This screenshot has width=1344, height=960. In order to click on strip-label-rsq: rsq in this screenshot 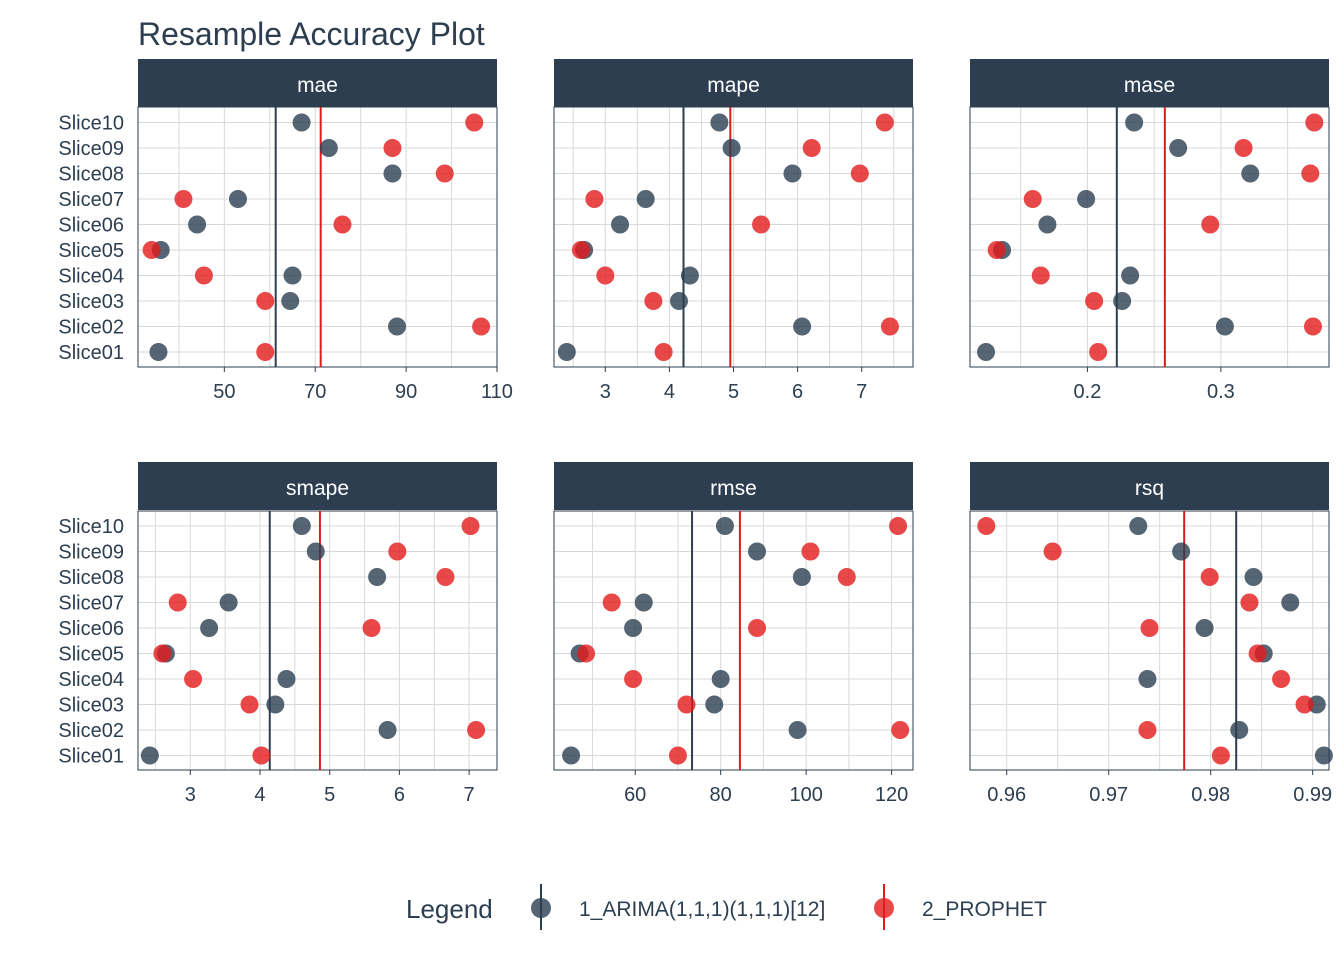, I will do `click(1149, 488)`.